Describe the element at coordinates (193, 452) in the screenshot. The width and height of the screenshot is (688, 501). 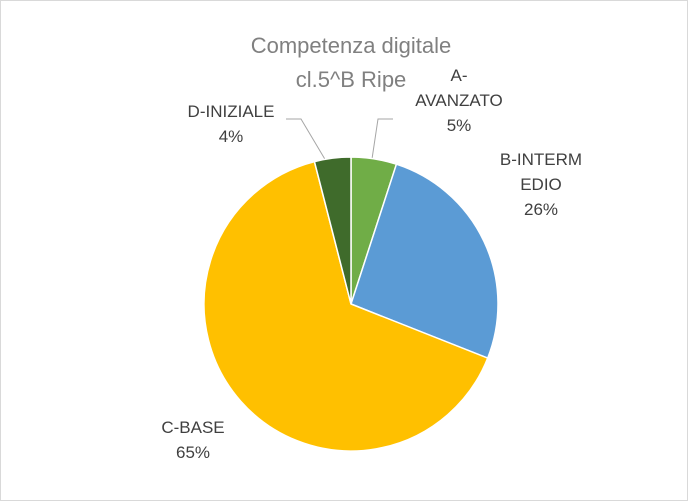
I see `value-label: 65%` at that location.